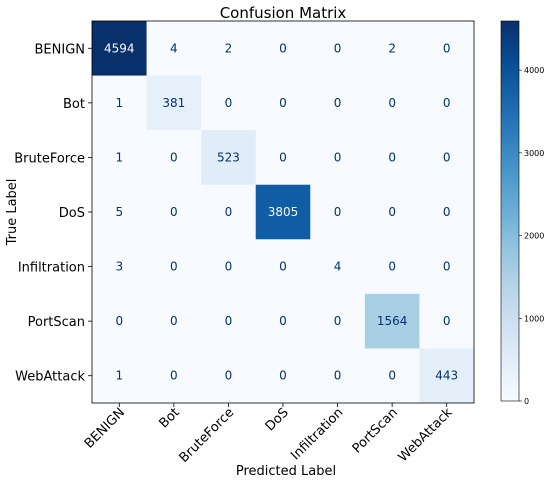  Describe the element at coordinates (534, 153) in the screenshot. I see `colorbar-tick-label: 3000` at that location.